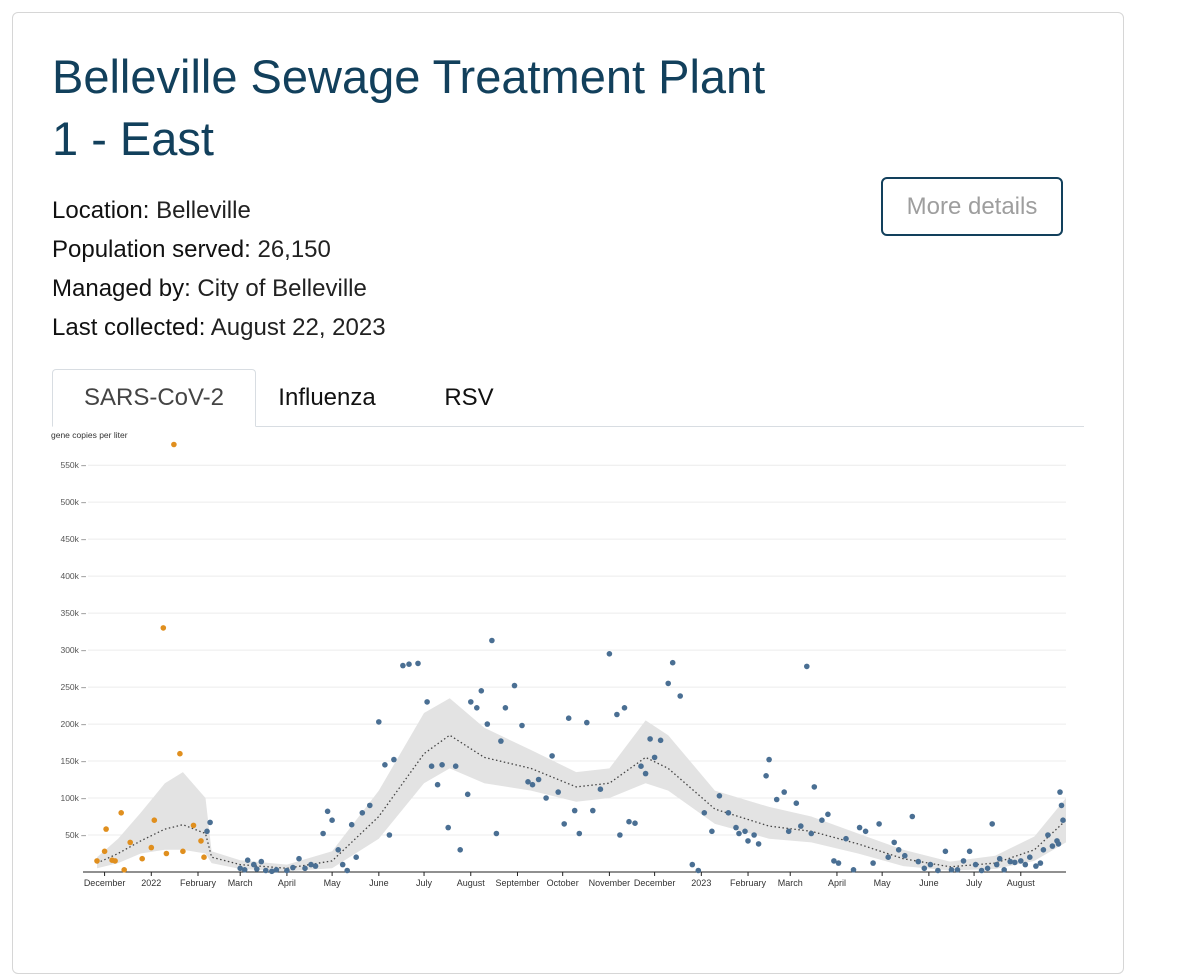 Image resolution: width=1200 pixels, height=974 pixels. Describe the element at coordinates (837, 883) in the screenshot. I see `x-tick-label: April` at that location.